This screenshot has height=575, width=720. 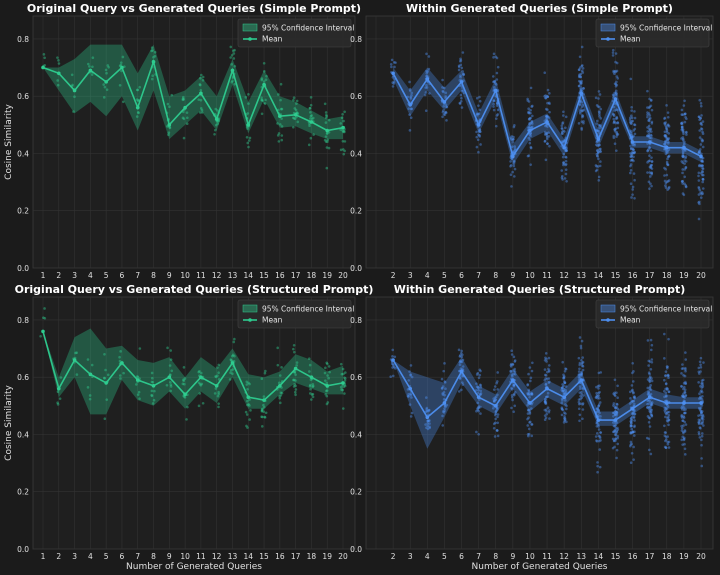 I want to click on x-tick-label: 3, so click(x=410, y=556).